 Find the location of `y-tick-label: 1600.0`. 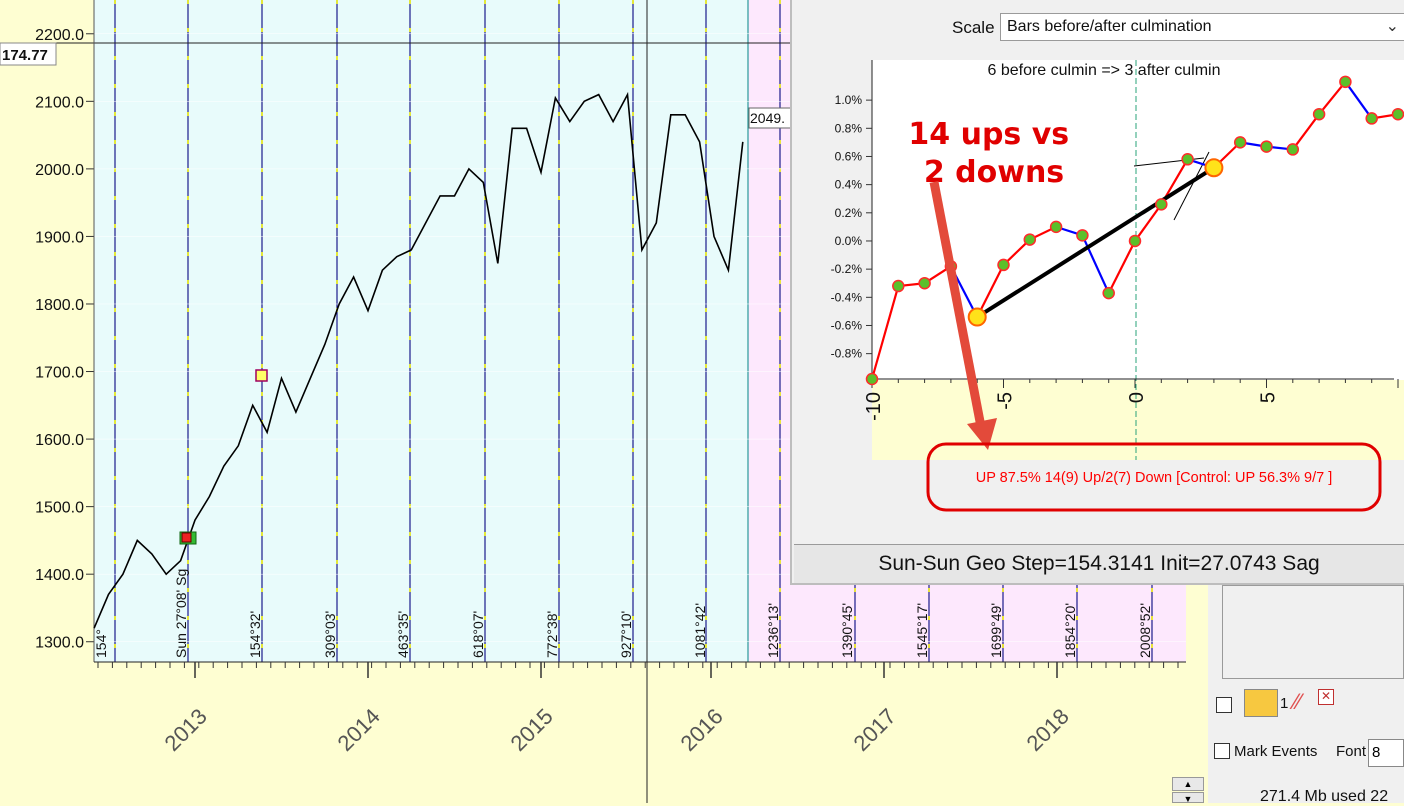

y-tick-label: 1600.0 is located at coordinates (59, 440).